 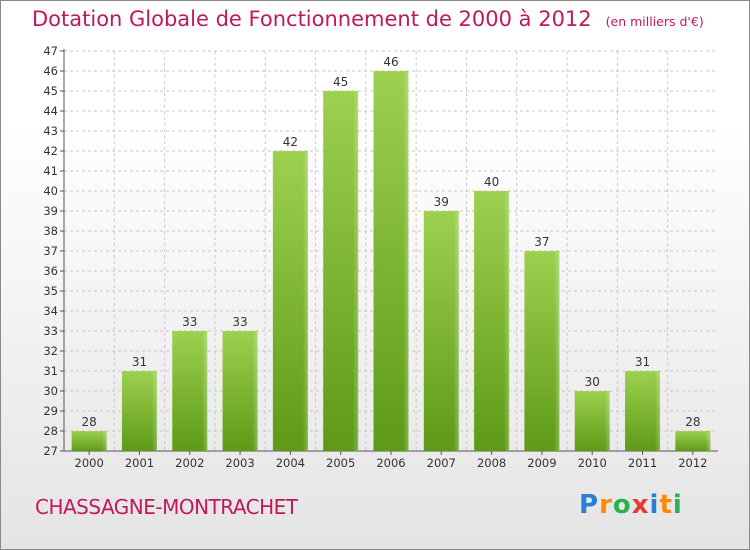 What do you see at coordinates (290, 142) in the screenshot?
I see `data-label: 42` at bounding box center [290, 142].